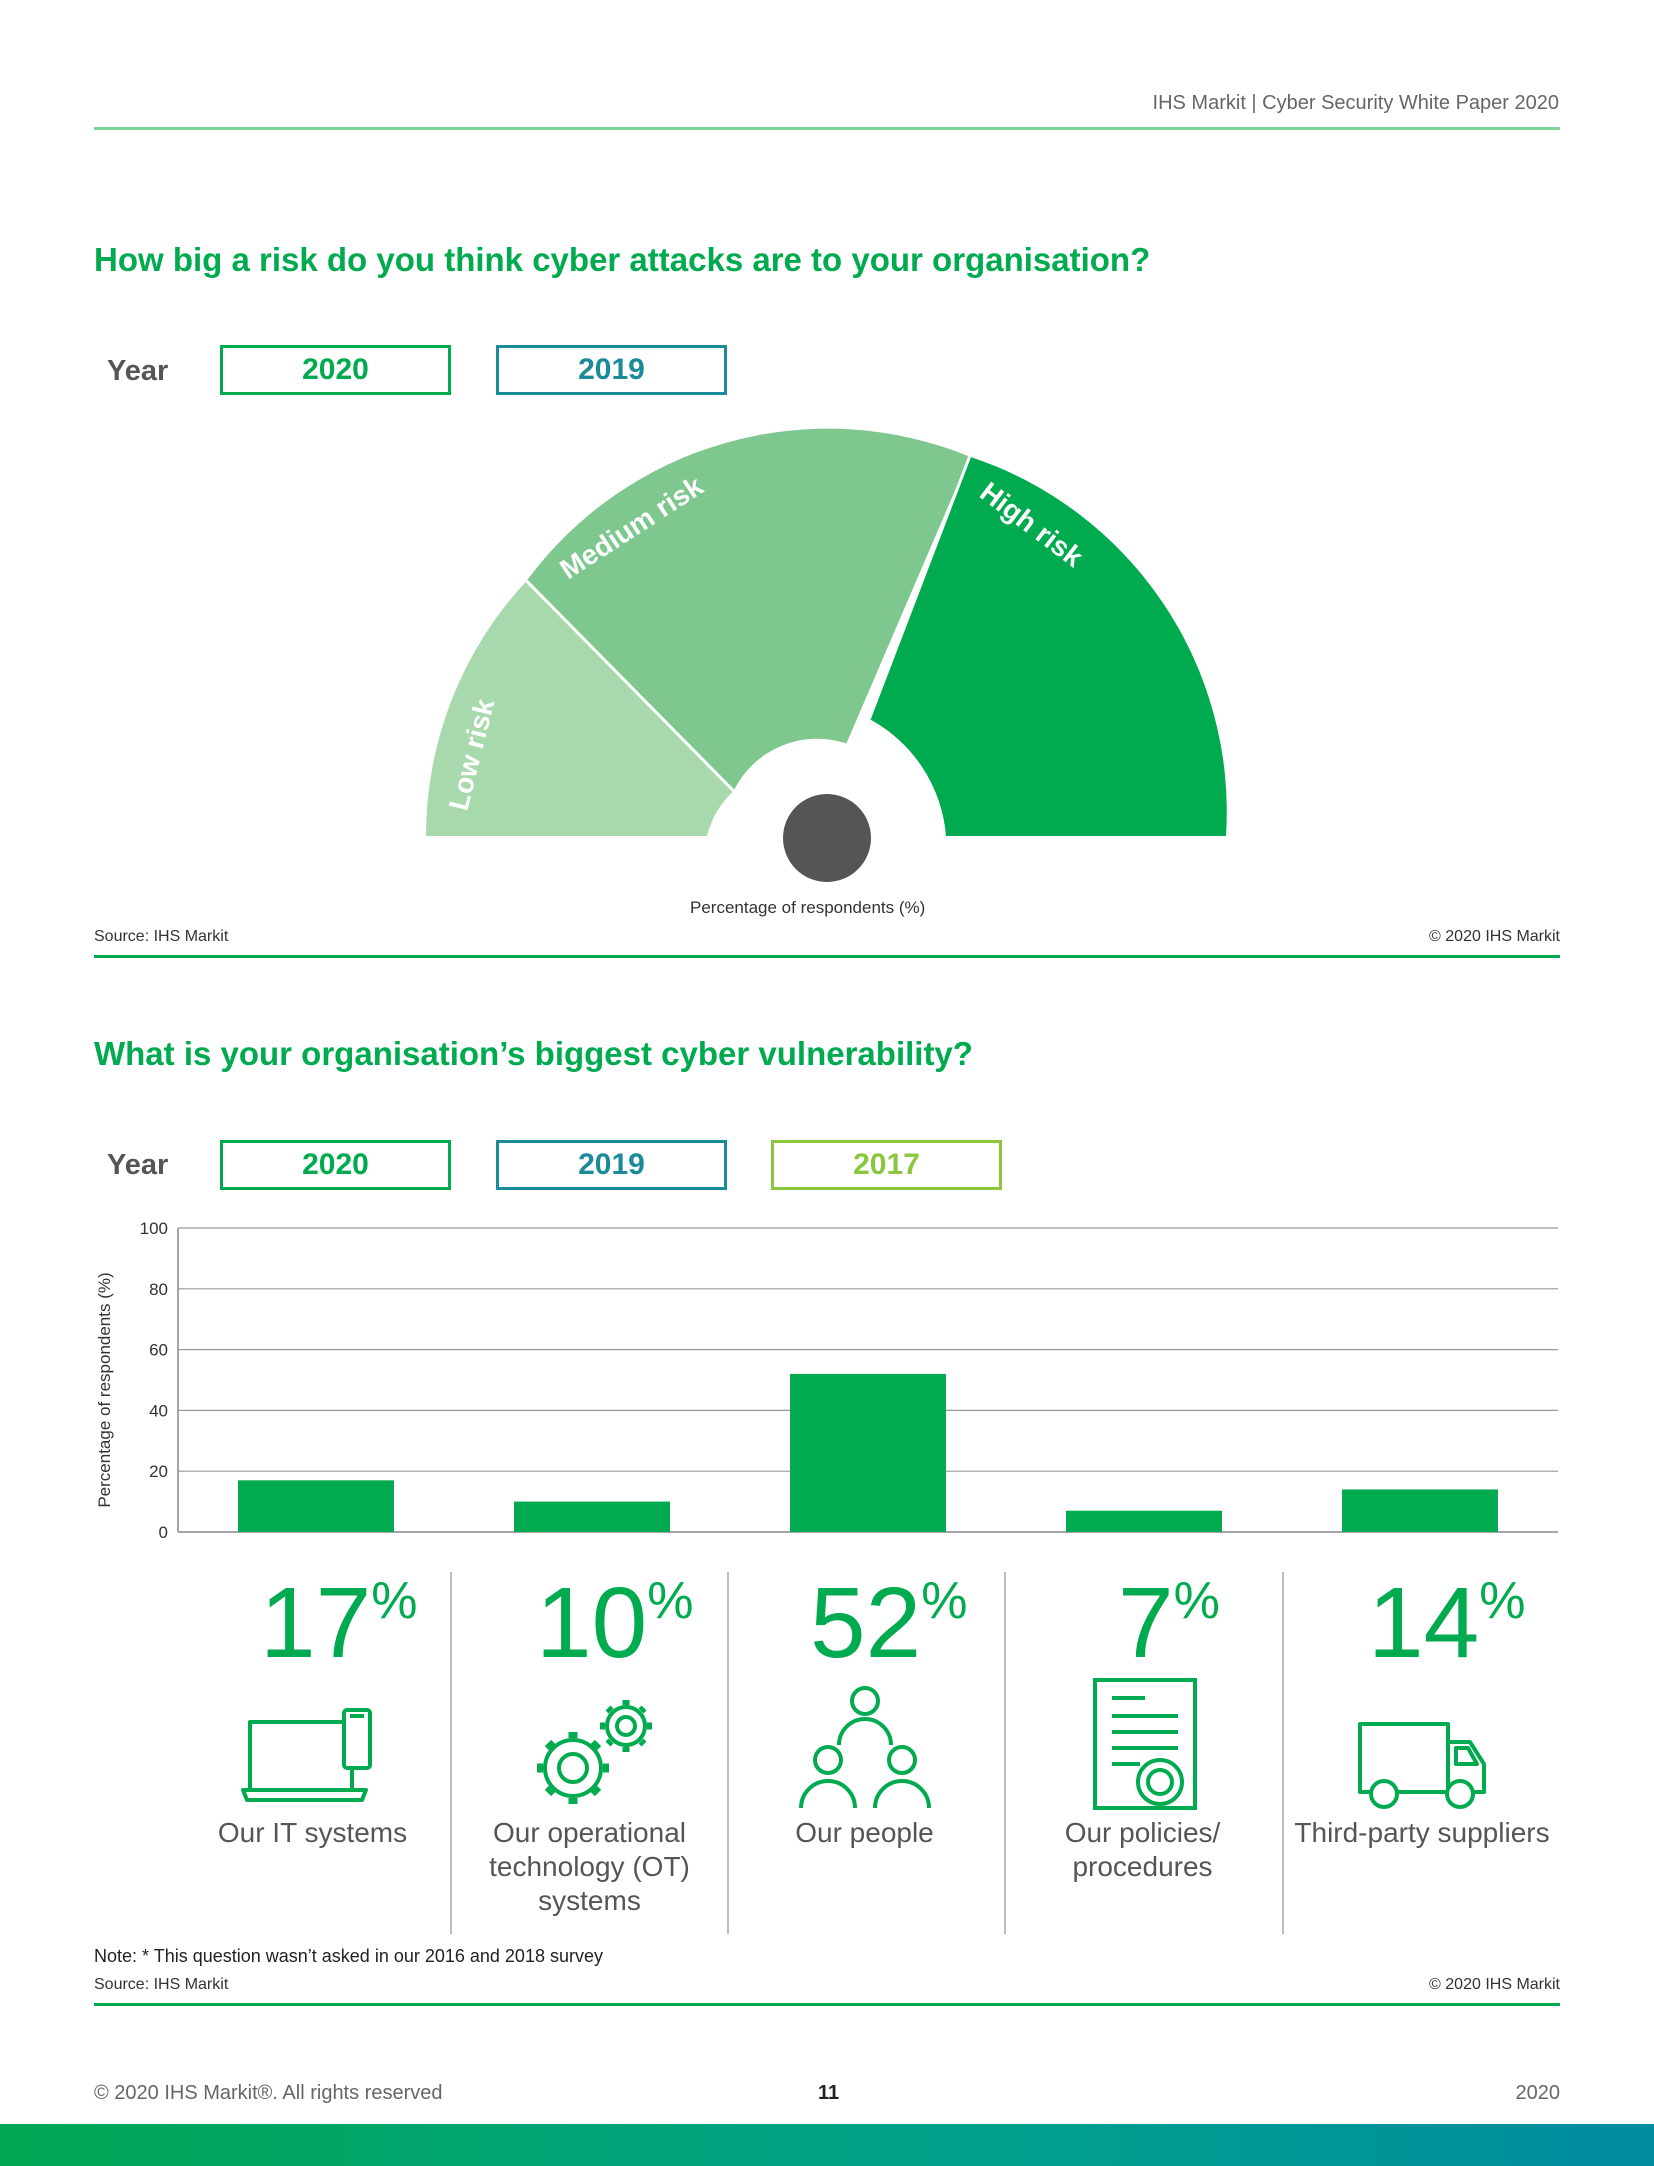 This screenshot has height=2166, width=1654. Describe the element at coordinates (158, 1350) in the screenshot. I see `y-tick-label: 60` at that location.